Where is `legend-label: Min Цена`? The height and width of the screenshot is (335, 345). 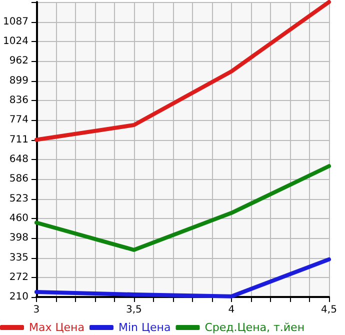
legend-label: Min Цена is located at coordinates (144, 327).